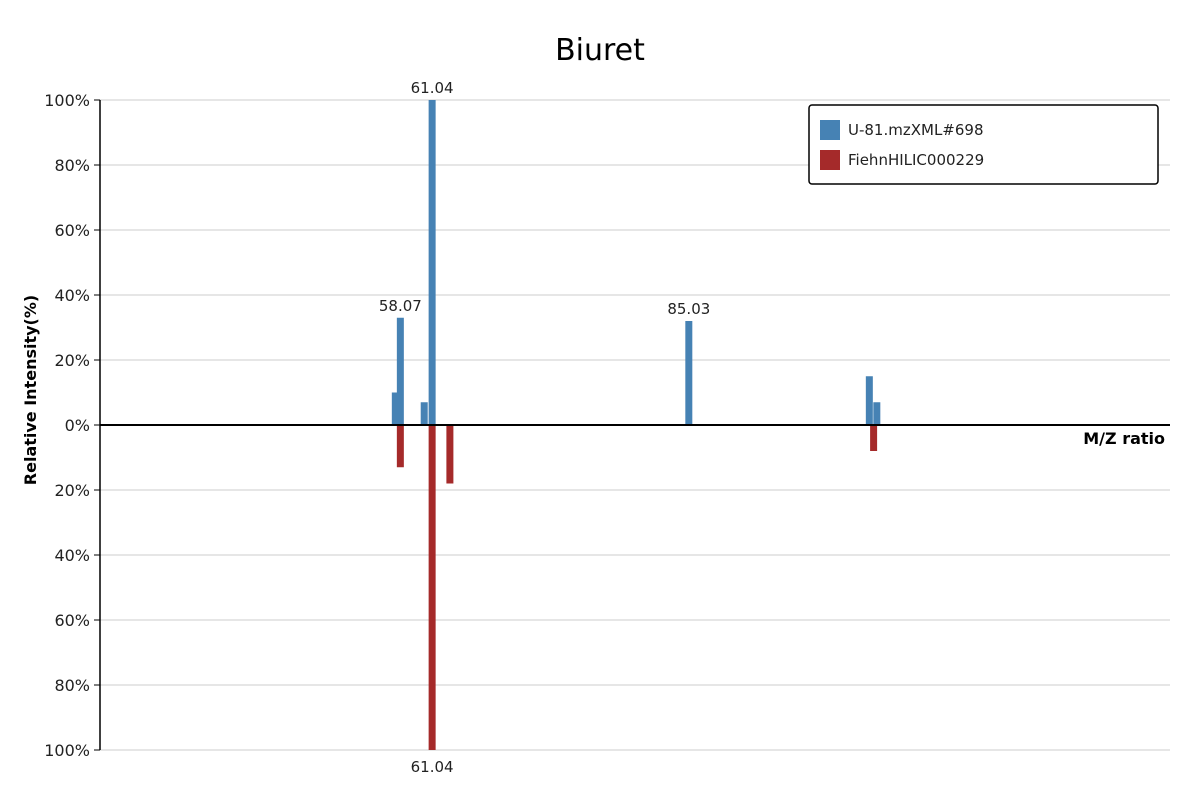  I want to click on peak-label: 85.03, so click(688, 309).